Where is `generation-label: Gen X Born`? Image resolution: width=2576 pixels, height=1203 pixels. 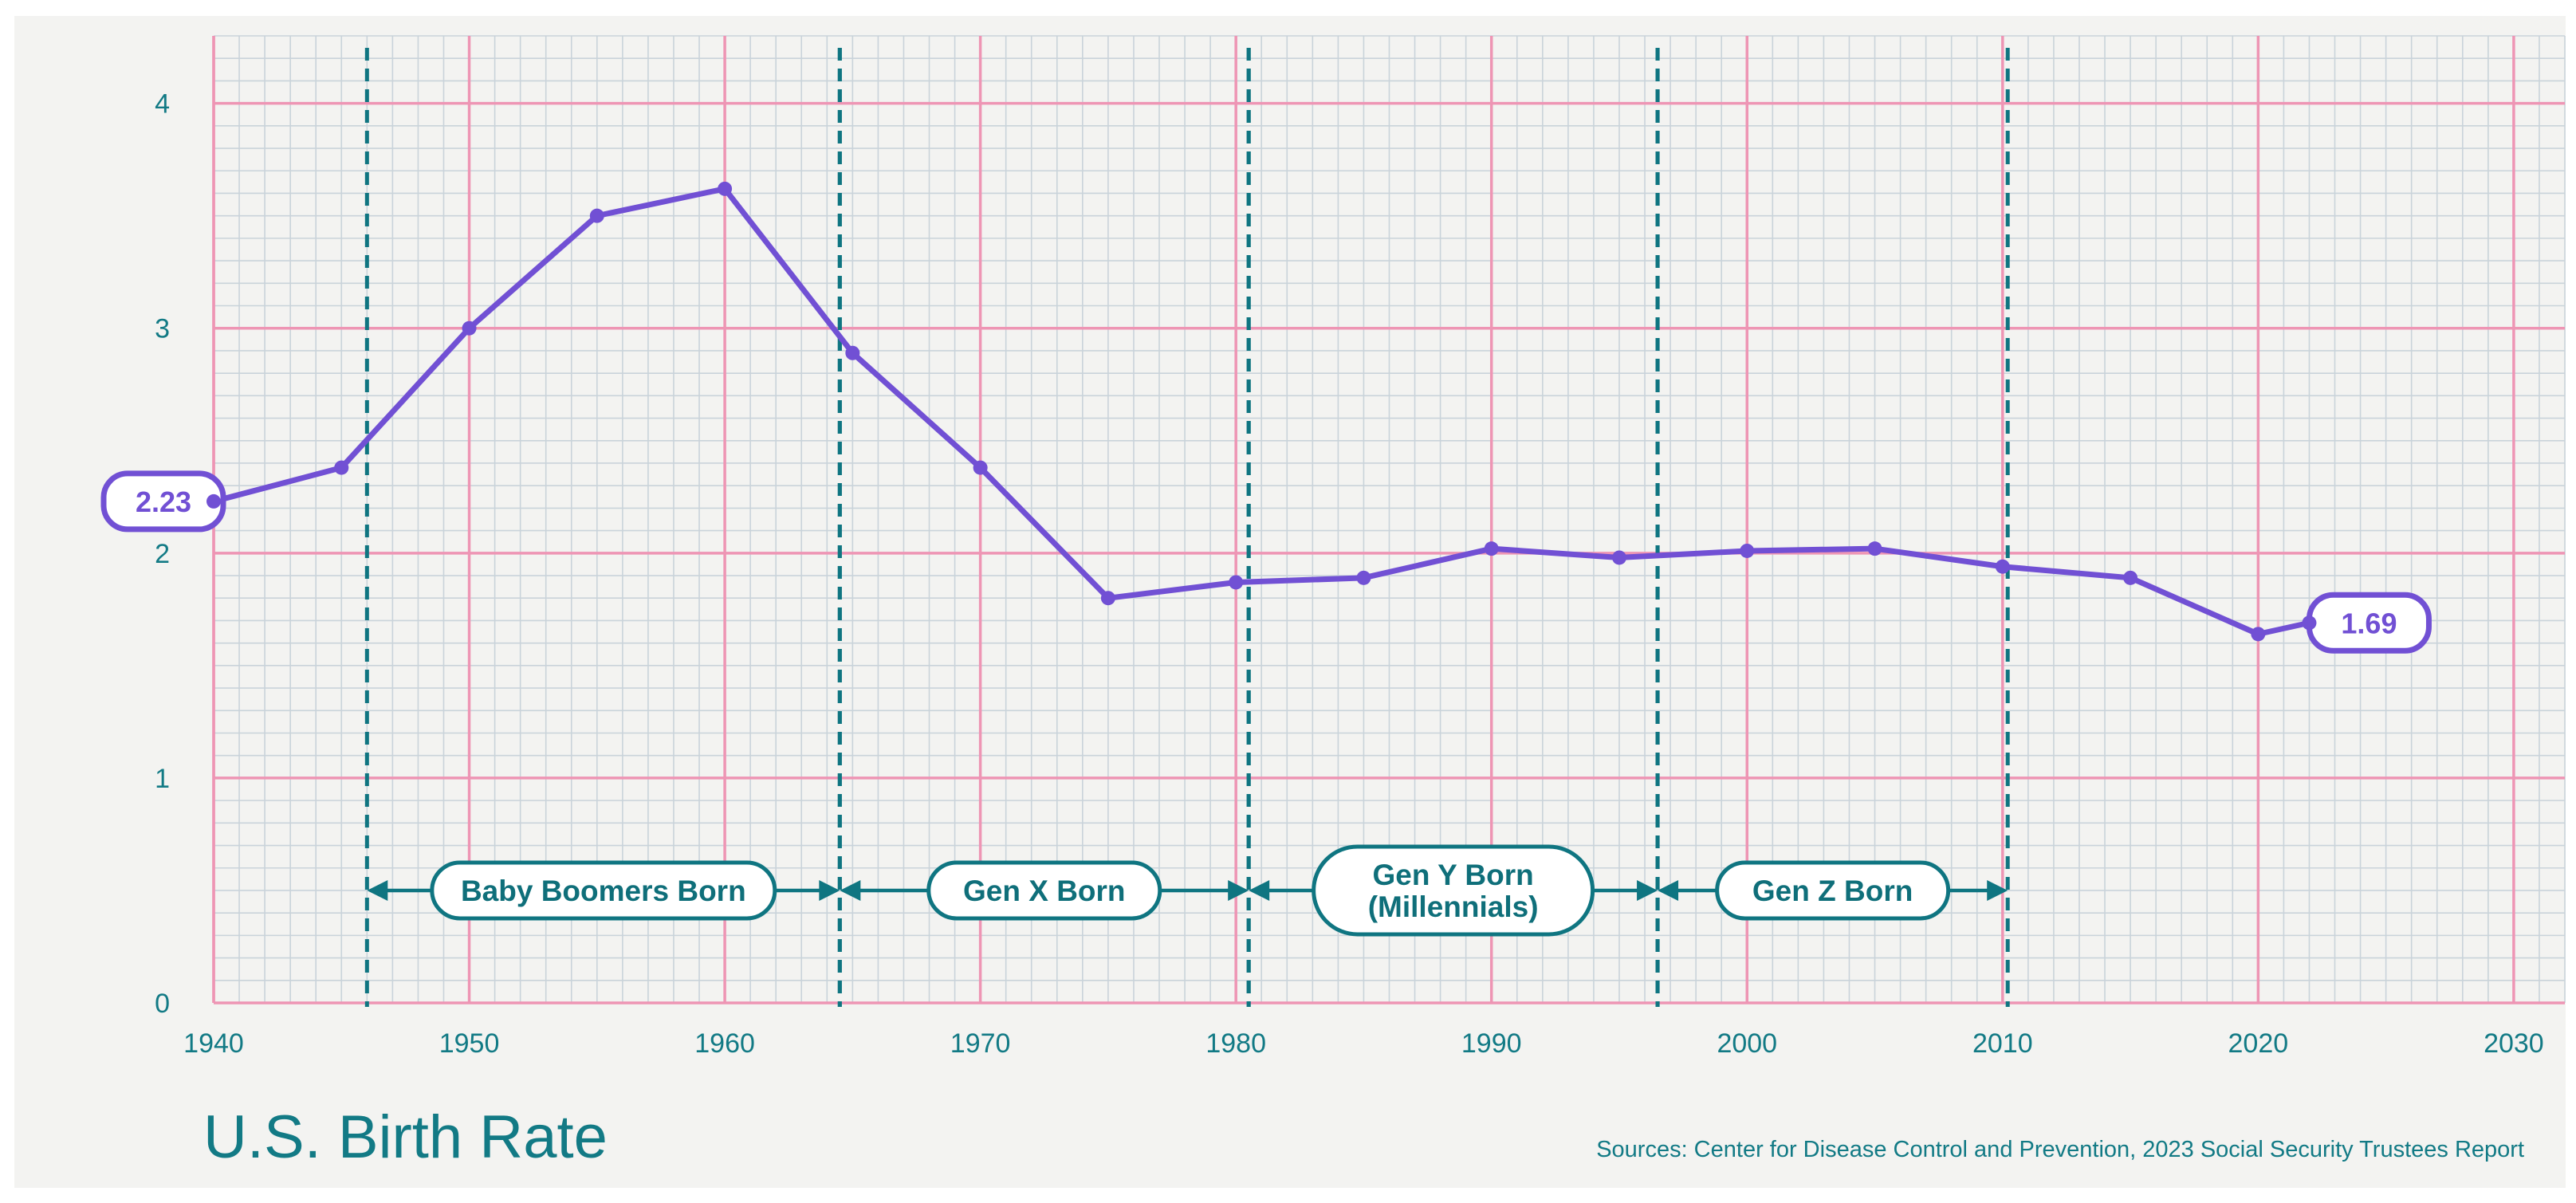 generation-label: Gen X Born is located at coordinates (1045, 891).